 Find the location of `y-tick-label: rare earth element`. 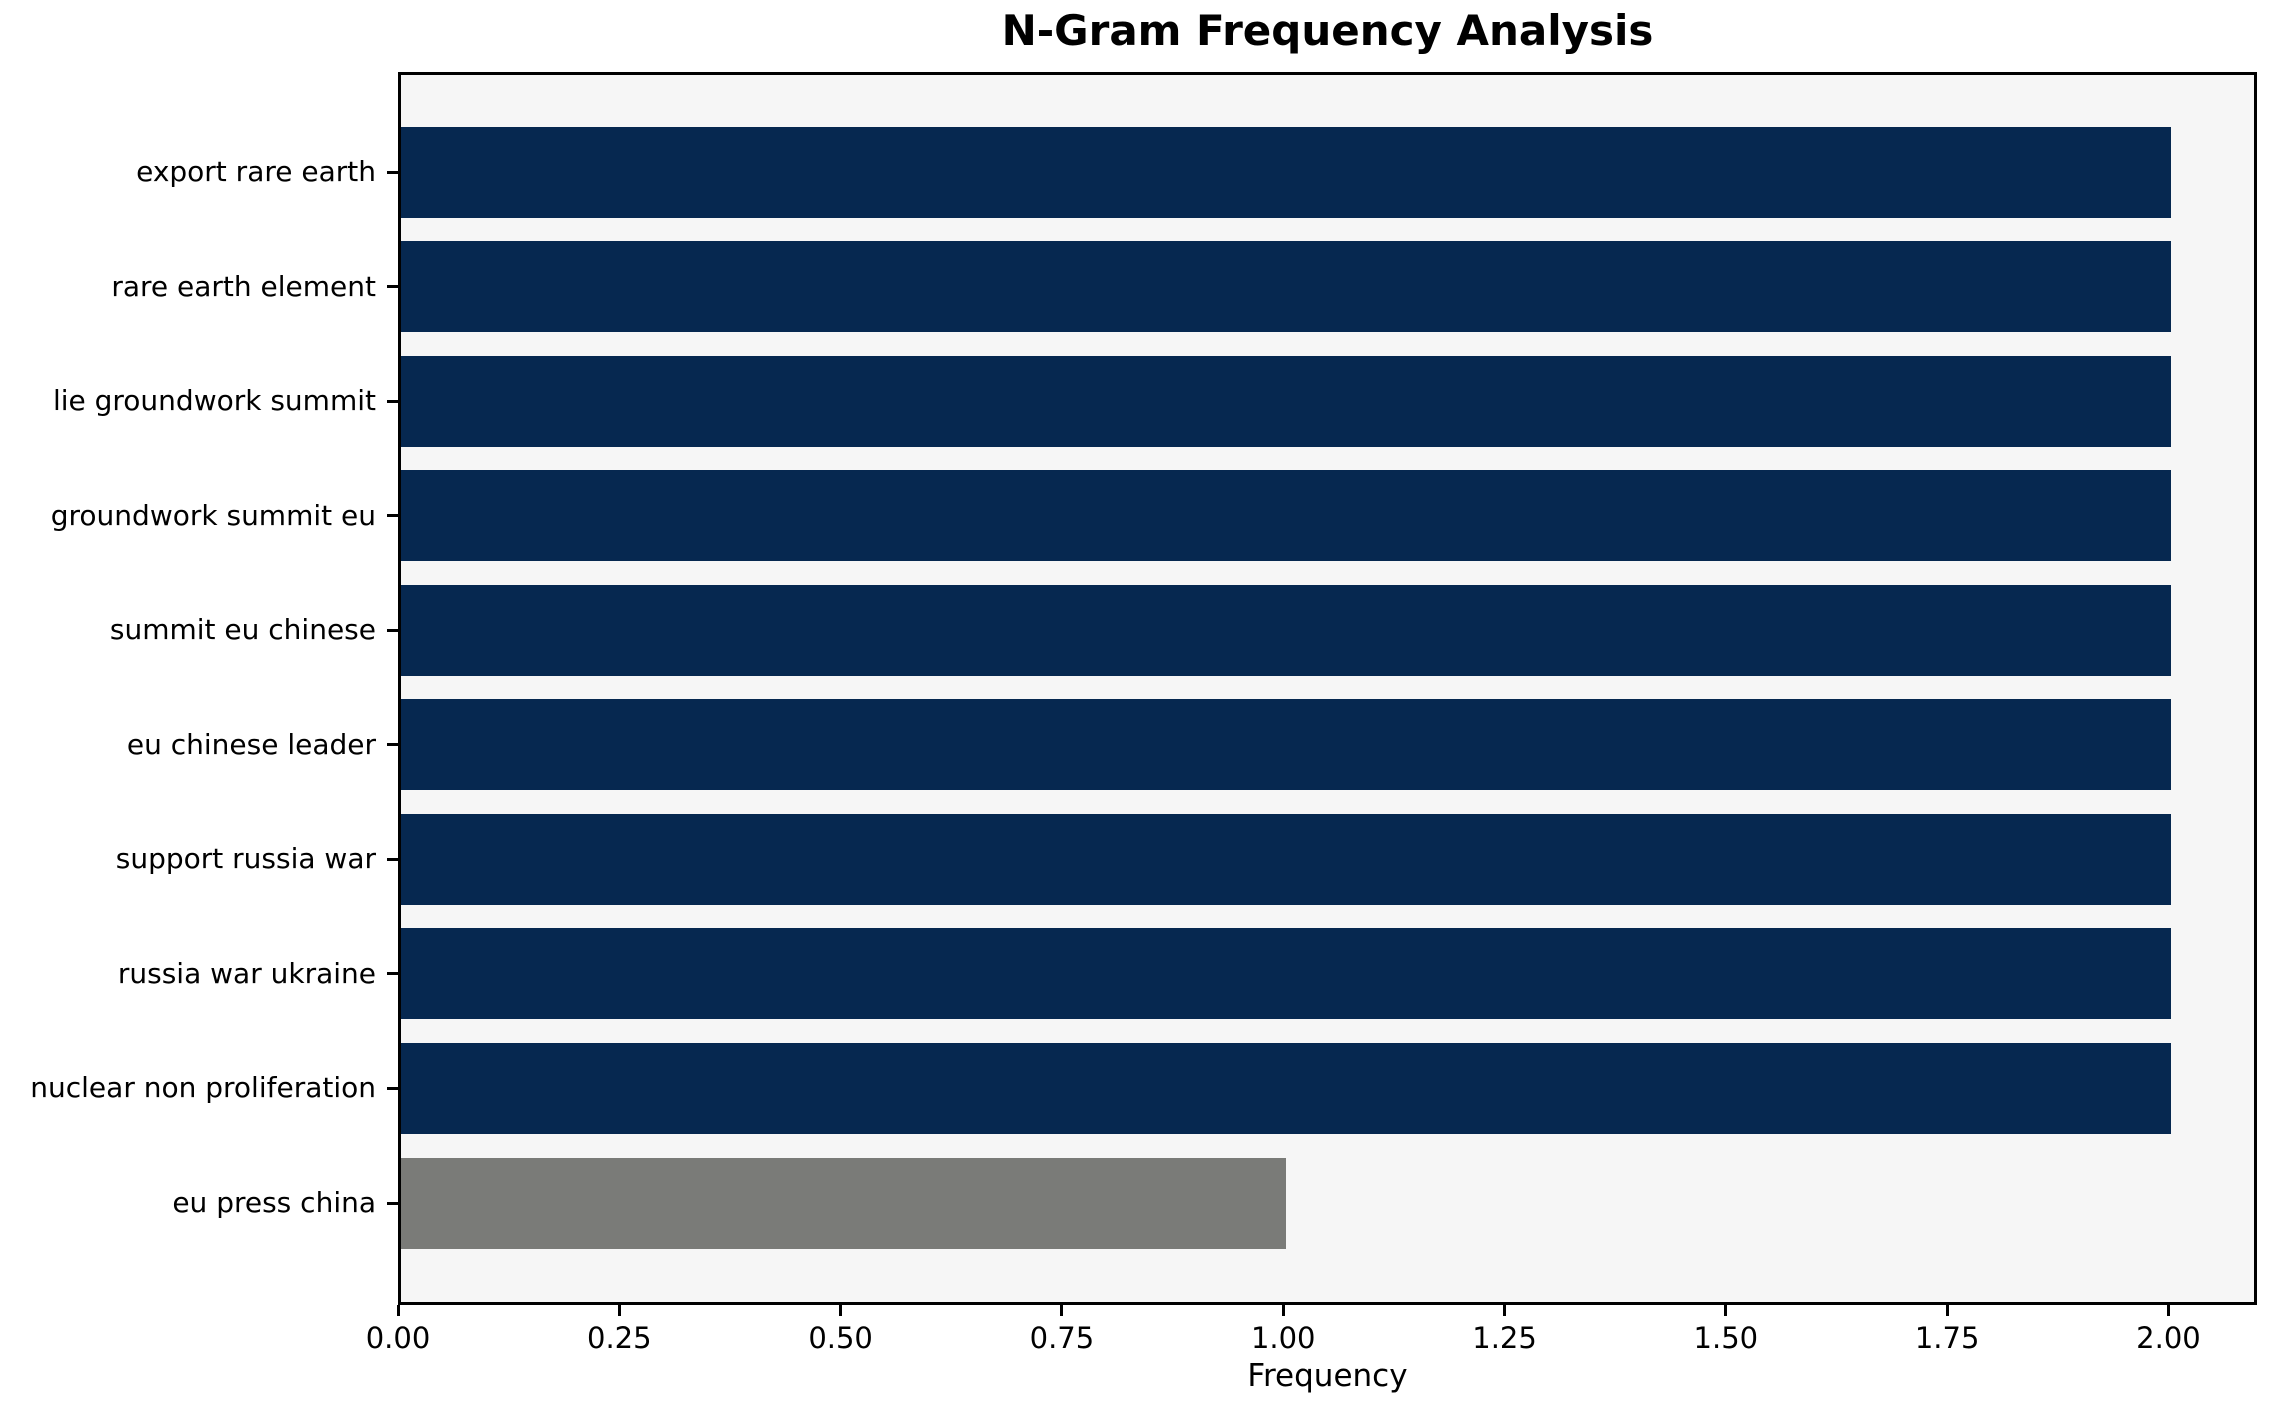

y-tick-label: rare earth element is located at coordinates (243, 286).